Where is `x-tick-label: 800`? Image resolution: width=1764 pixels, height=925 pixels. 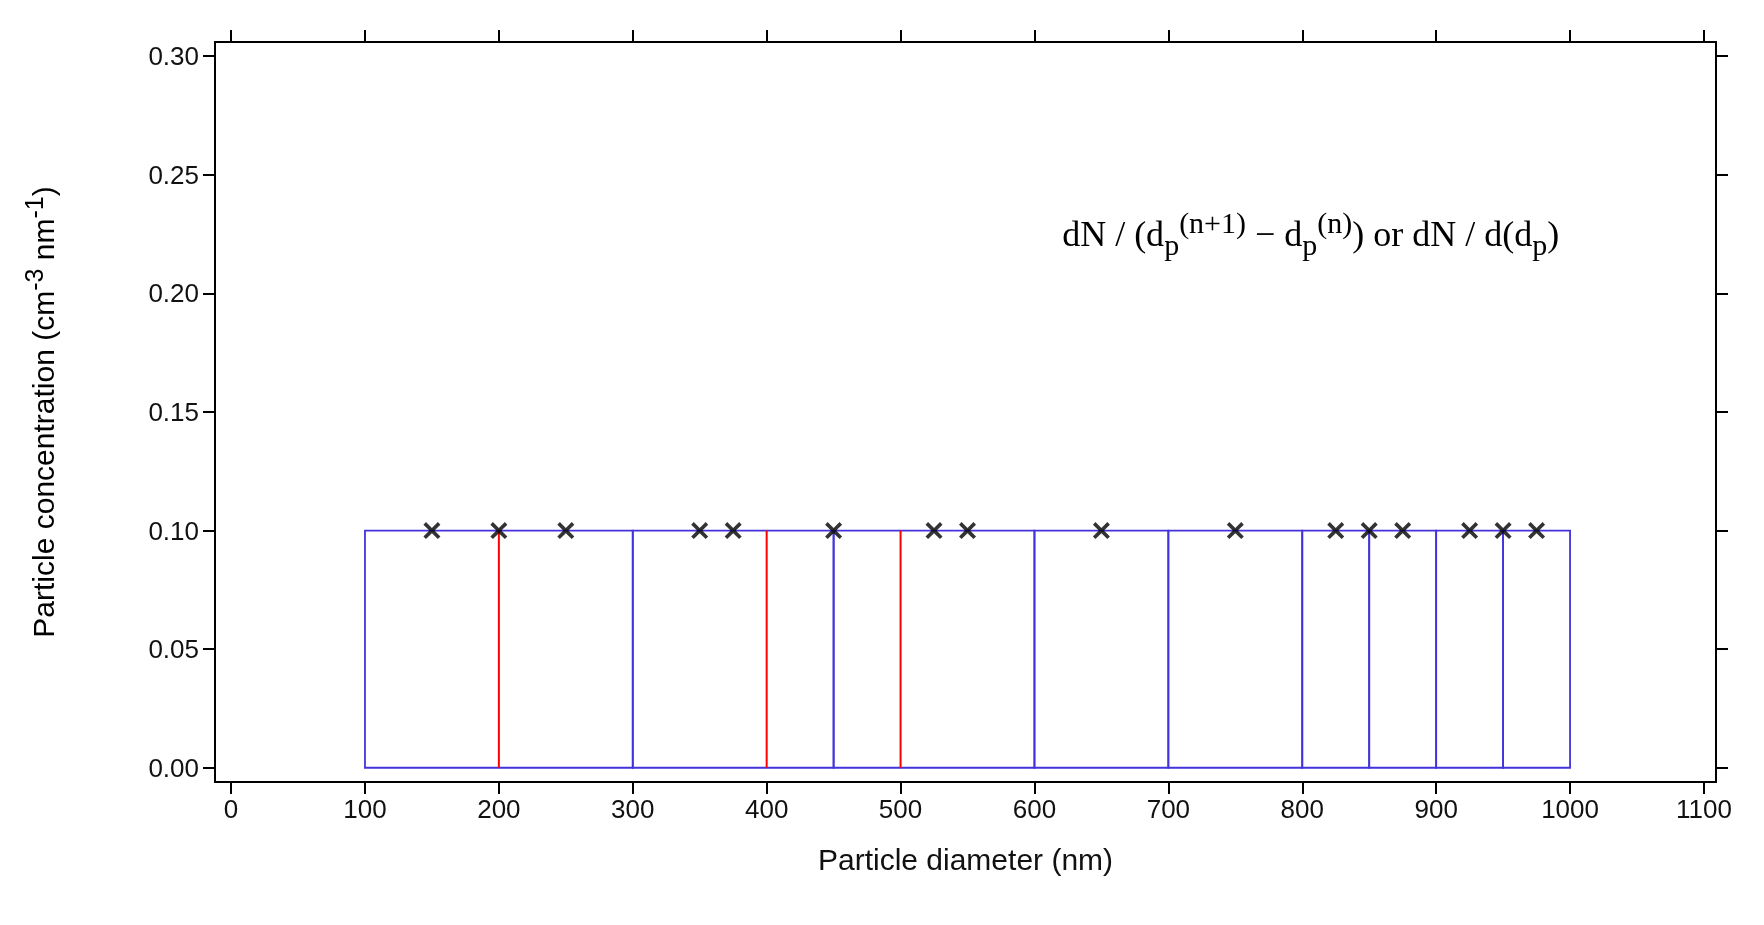
x-tick-label: 800 is located at coordinates (1302, 809).